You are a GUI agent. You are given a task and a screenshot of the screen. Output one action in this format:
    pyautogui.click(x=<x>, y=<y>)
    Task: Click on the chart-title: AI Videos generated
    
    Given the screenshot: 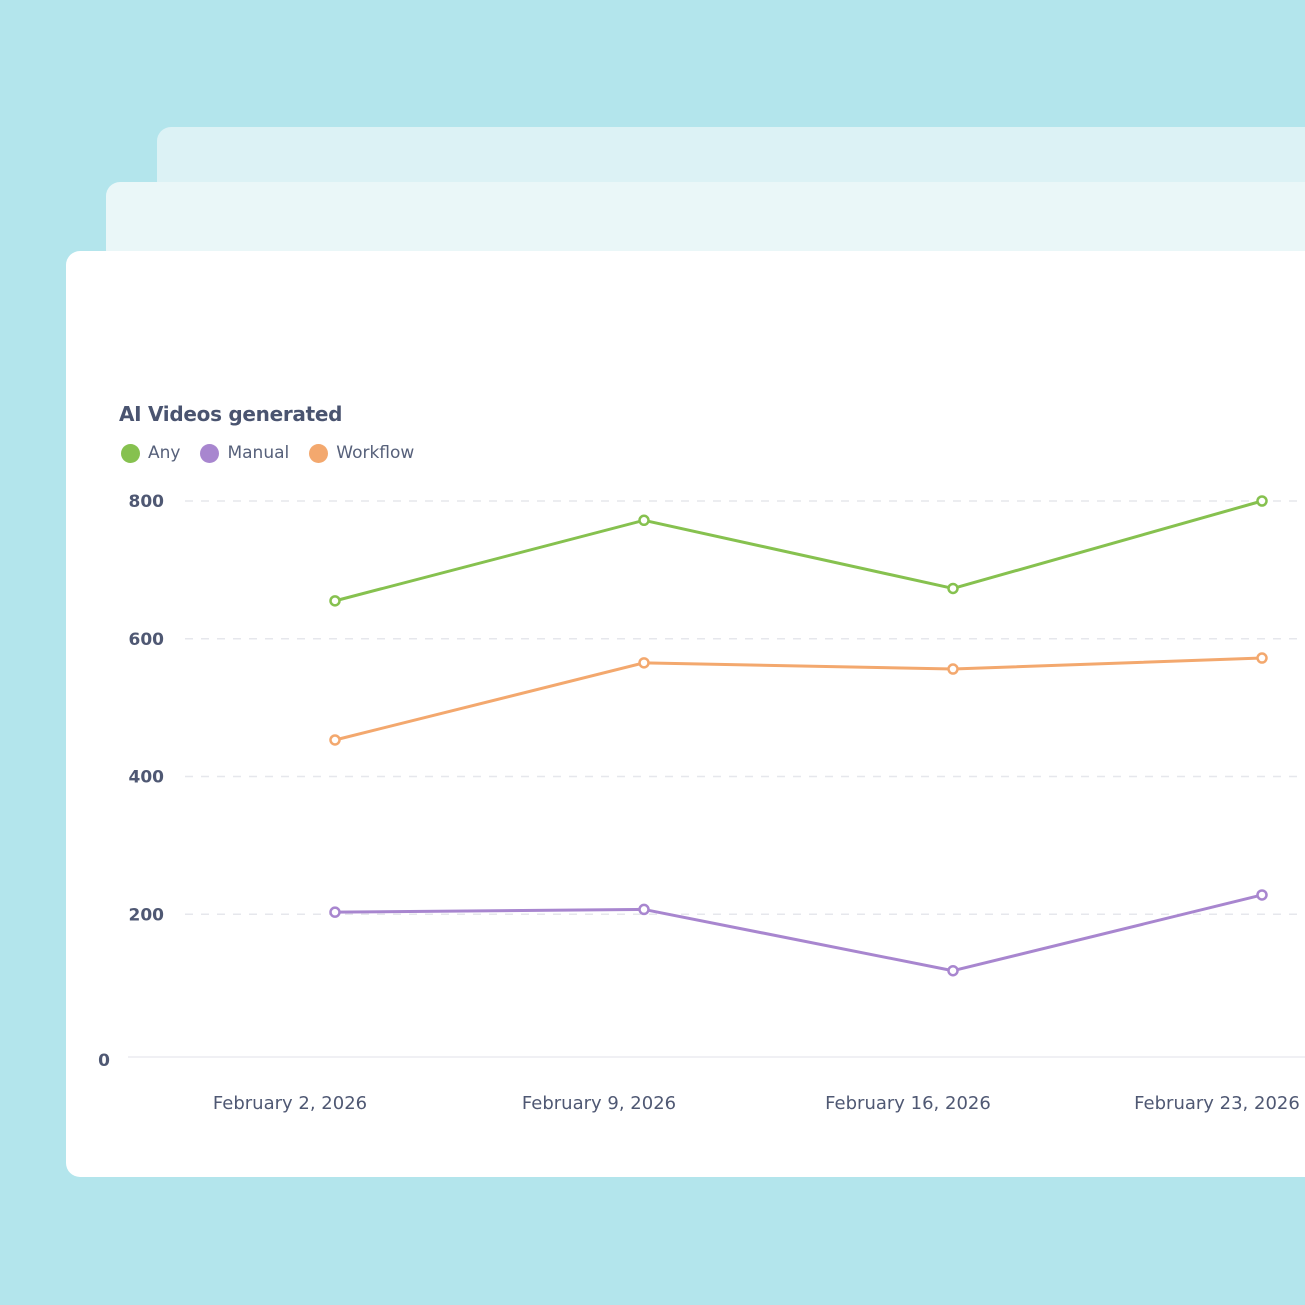 What is the action you would take?
    pyautogui.click(x=231, y=414)
    